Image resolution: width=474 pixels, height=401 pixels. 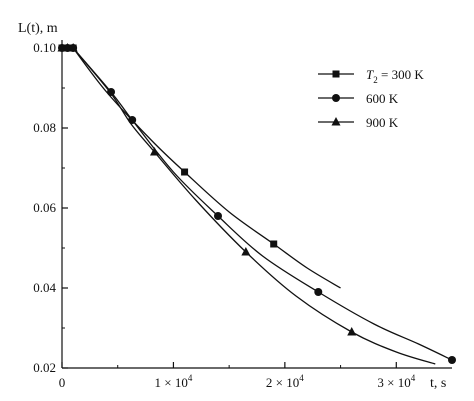 I want to click on y-tick-label: 0.10, so click(x=44, y=47).